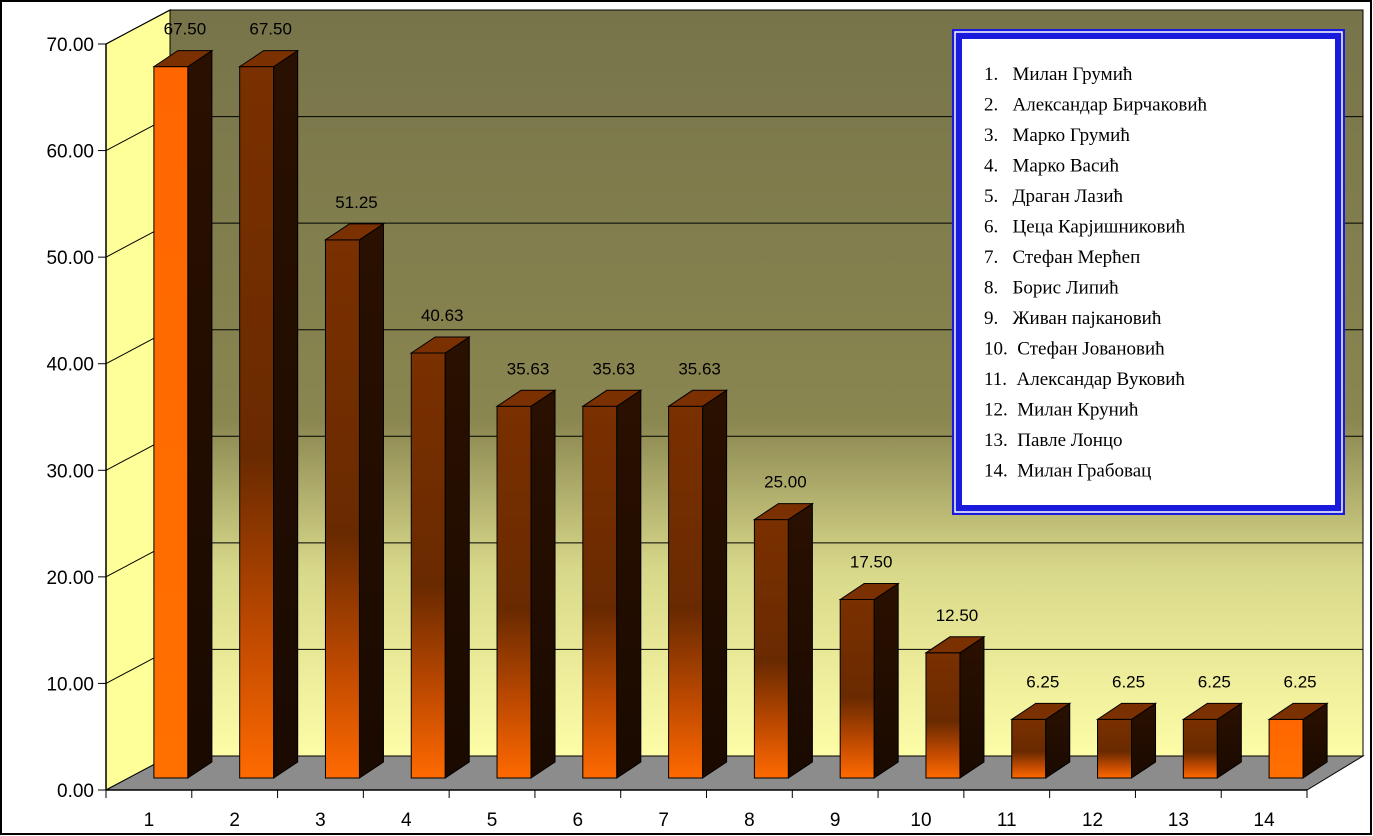 The image size is (1373, 836). I want to click on y-tick-label: 40.00, so click(70, 365).